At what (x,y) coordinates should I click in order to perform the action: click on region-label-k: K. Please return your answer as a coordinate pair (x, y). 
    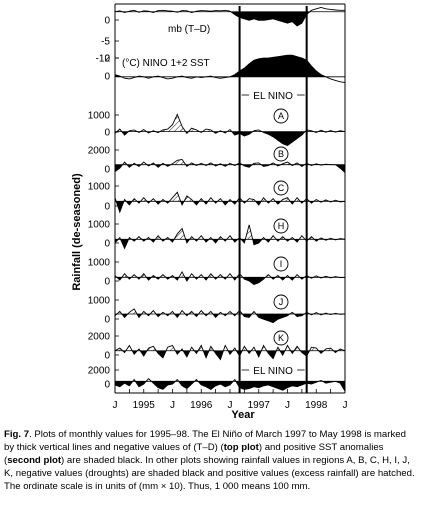
    Looking at the image, I should click on (281, 338).